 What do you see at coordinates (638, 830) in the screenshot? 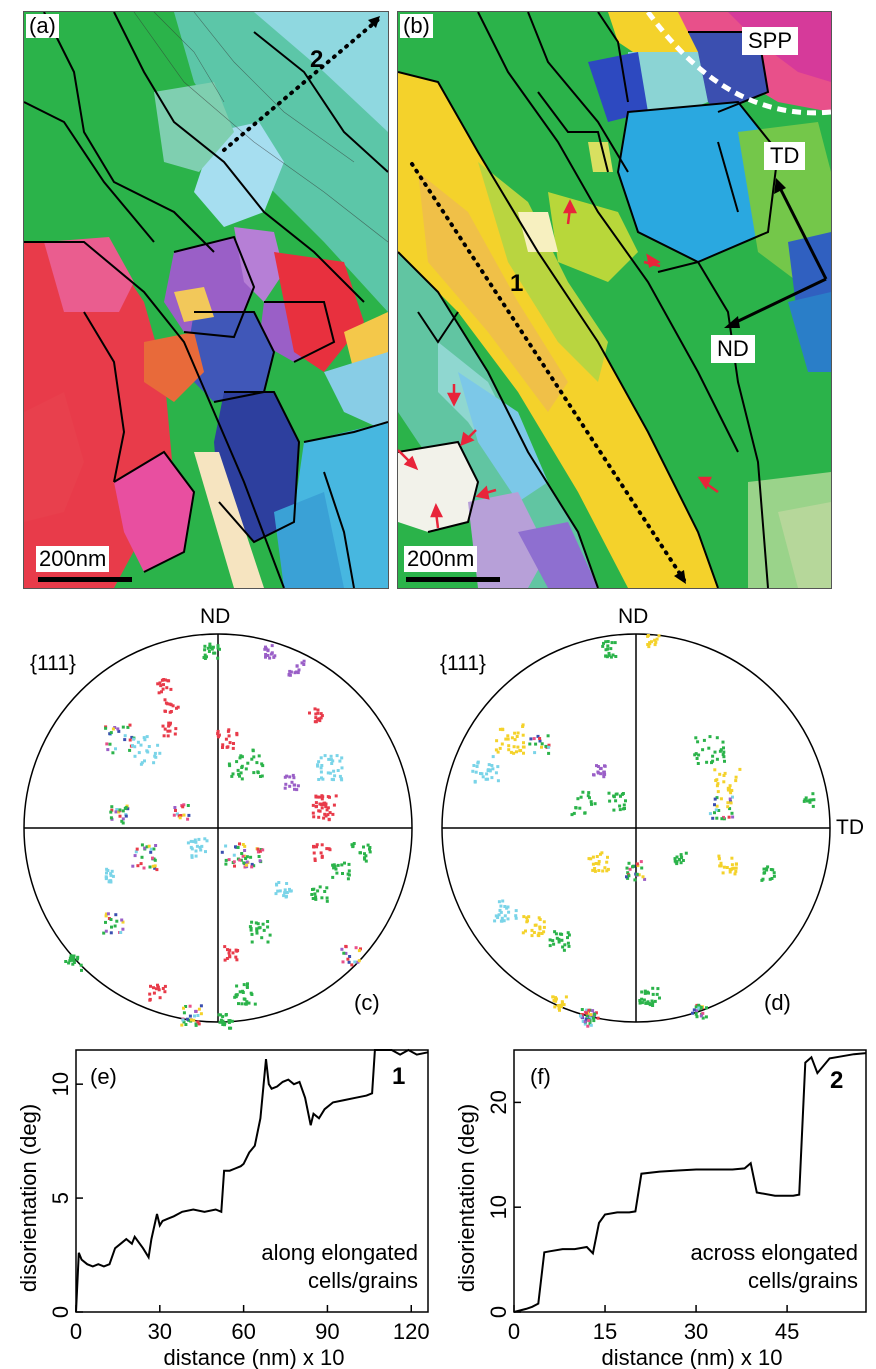
I see `pole-figure-d` at bounding box center [638, 830].